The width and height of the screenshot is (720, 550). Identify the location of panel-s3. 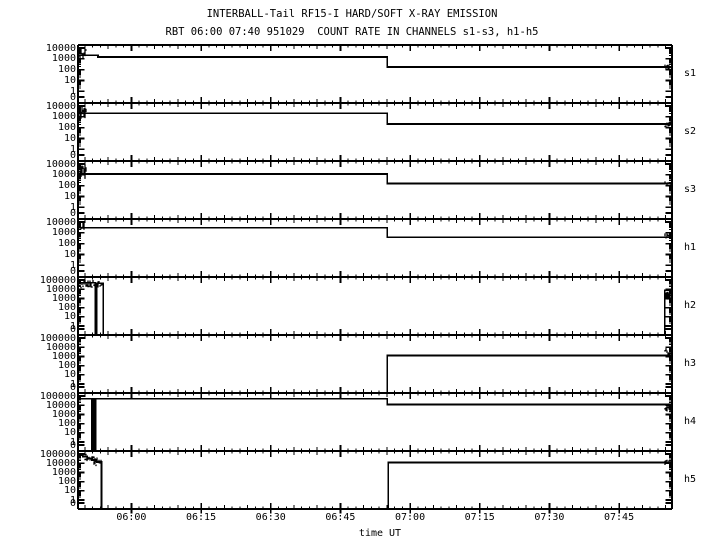
(375, 175).